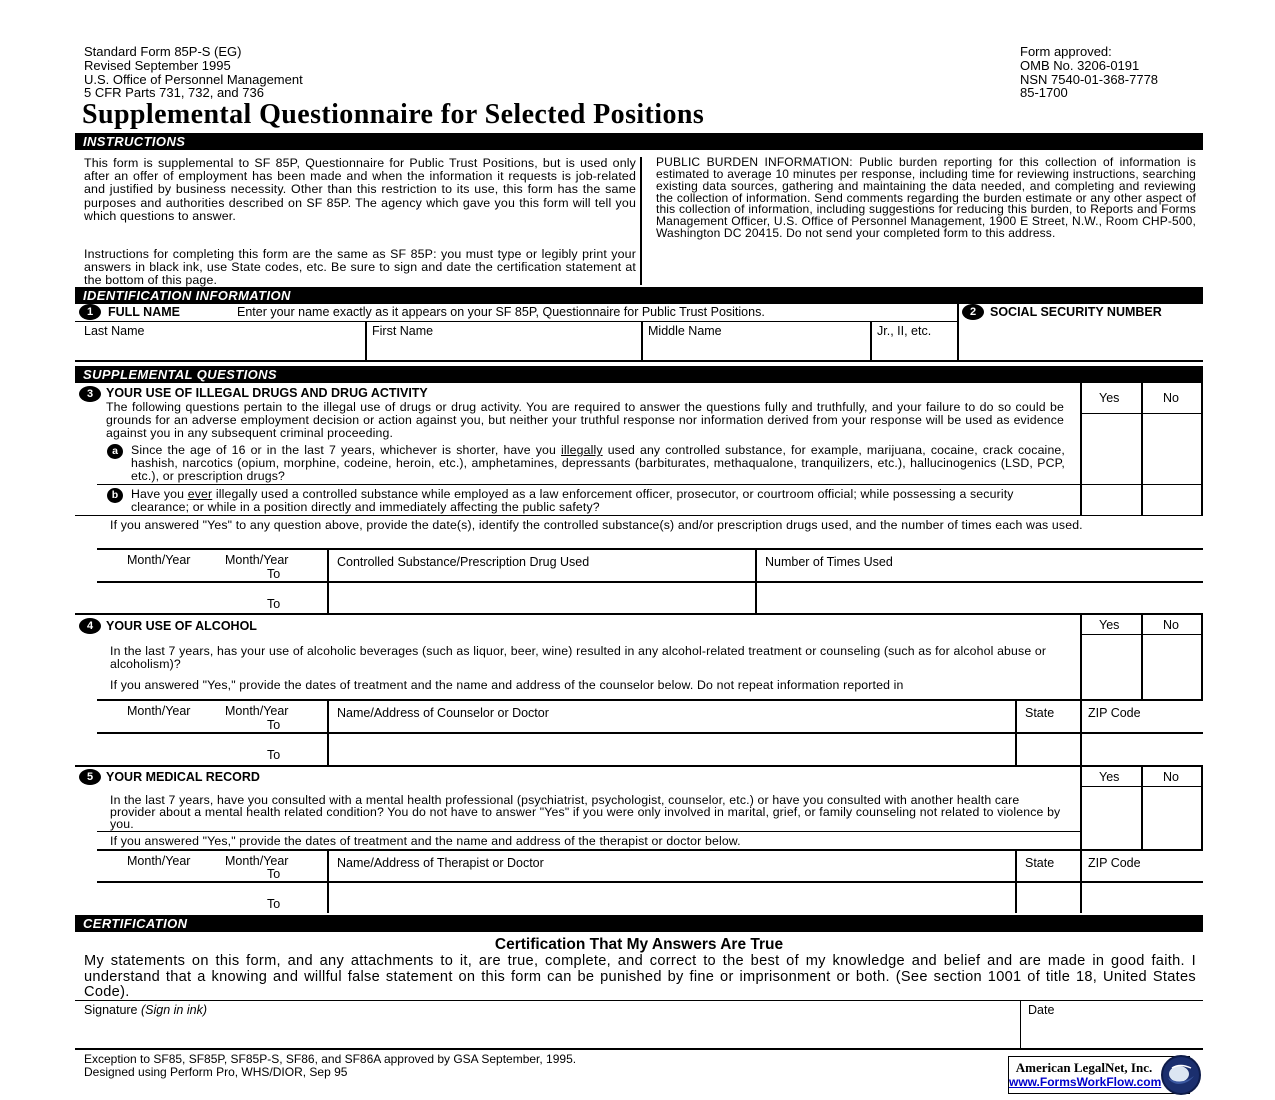  Describe the element at coordinates (913, 349) in the screenshot. I see `suffix-input` at that location.